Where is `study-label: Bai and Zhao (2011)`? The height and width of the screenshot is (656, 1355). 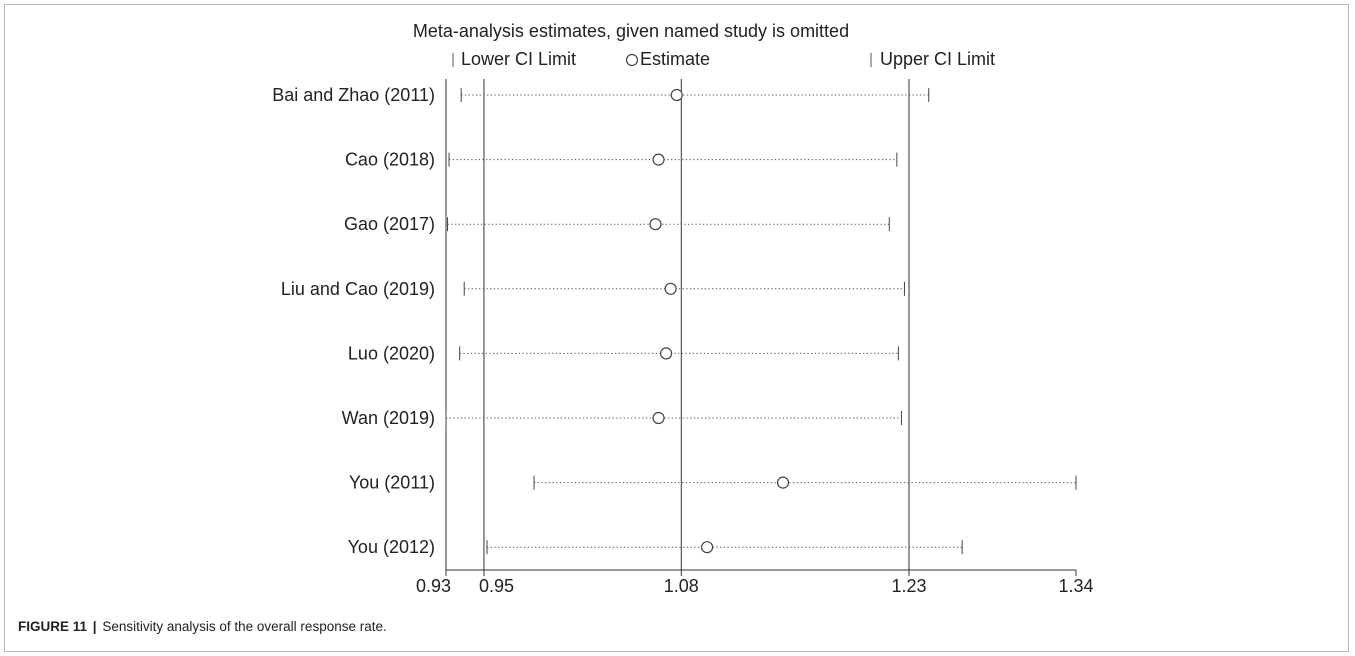
study-label: Bai and Zhao (2011) is located at coordinates (353, 95).